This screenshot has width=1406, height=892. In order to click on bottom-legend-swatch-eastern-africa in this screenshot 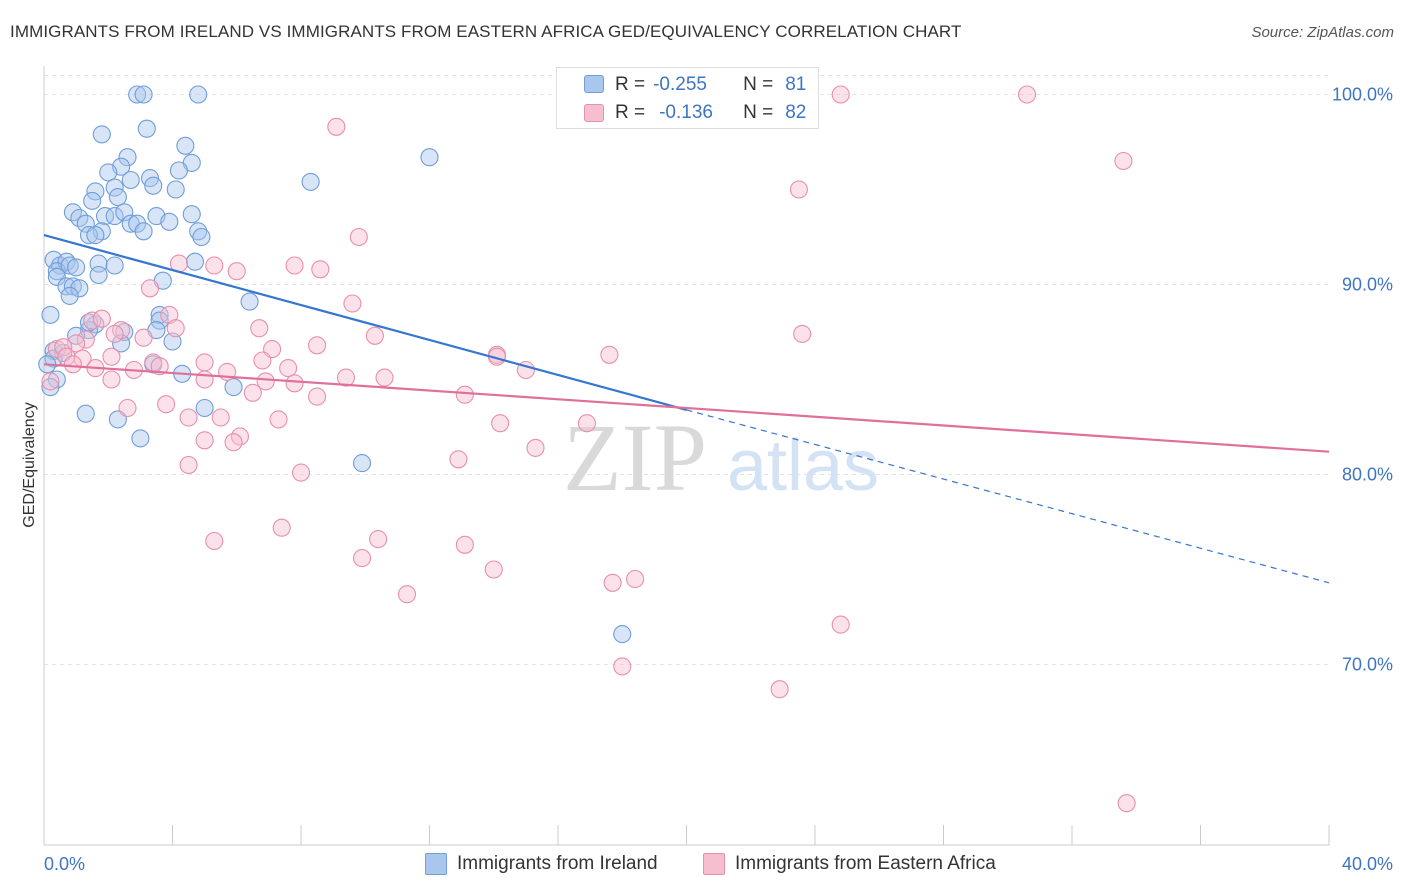, I will do `click(714, 864)`.